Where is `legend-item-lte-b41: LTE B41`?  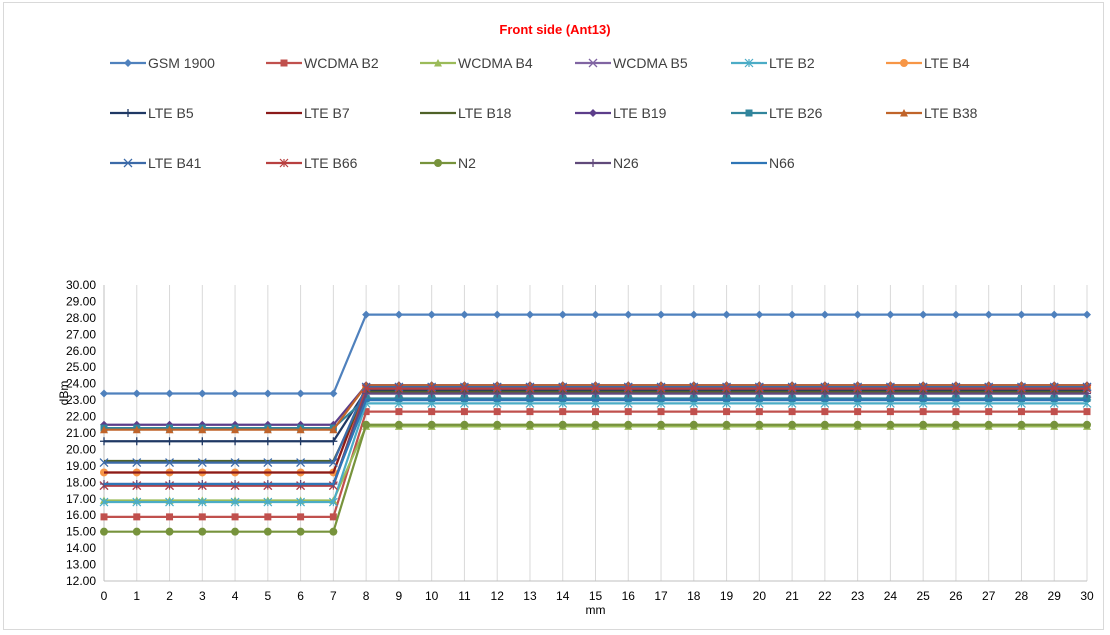 legend-item-lte-b41: LTE B41 is located at coordinates (155, 163).